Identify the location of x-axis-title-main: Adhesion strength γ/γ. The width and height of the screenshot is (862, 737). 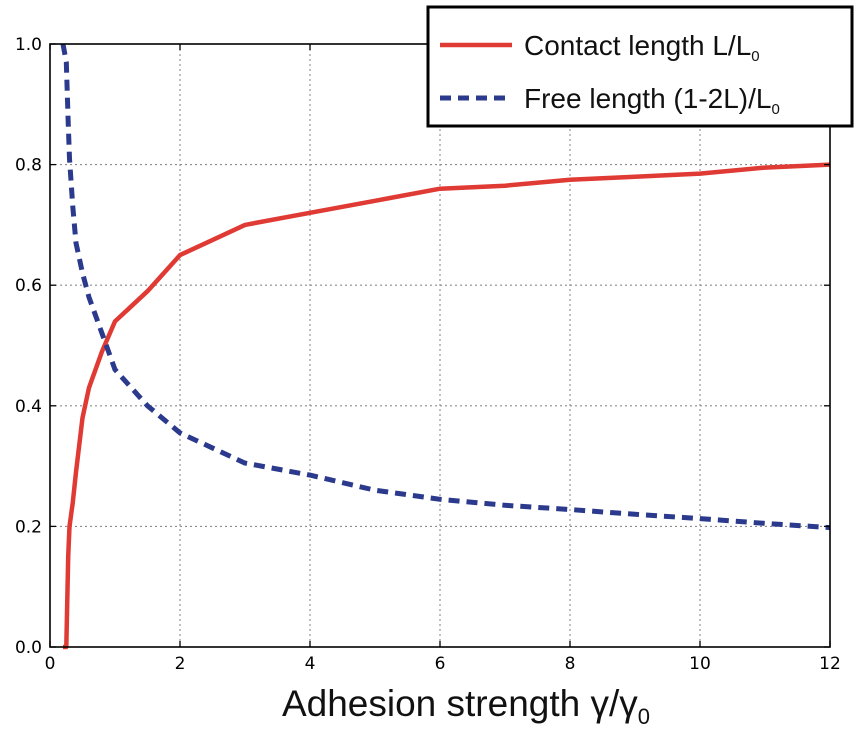
(460, 703).